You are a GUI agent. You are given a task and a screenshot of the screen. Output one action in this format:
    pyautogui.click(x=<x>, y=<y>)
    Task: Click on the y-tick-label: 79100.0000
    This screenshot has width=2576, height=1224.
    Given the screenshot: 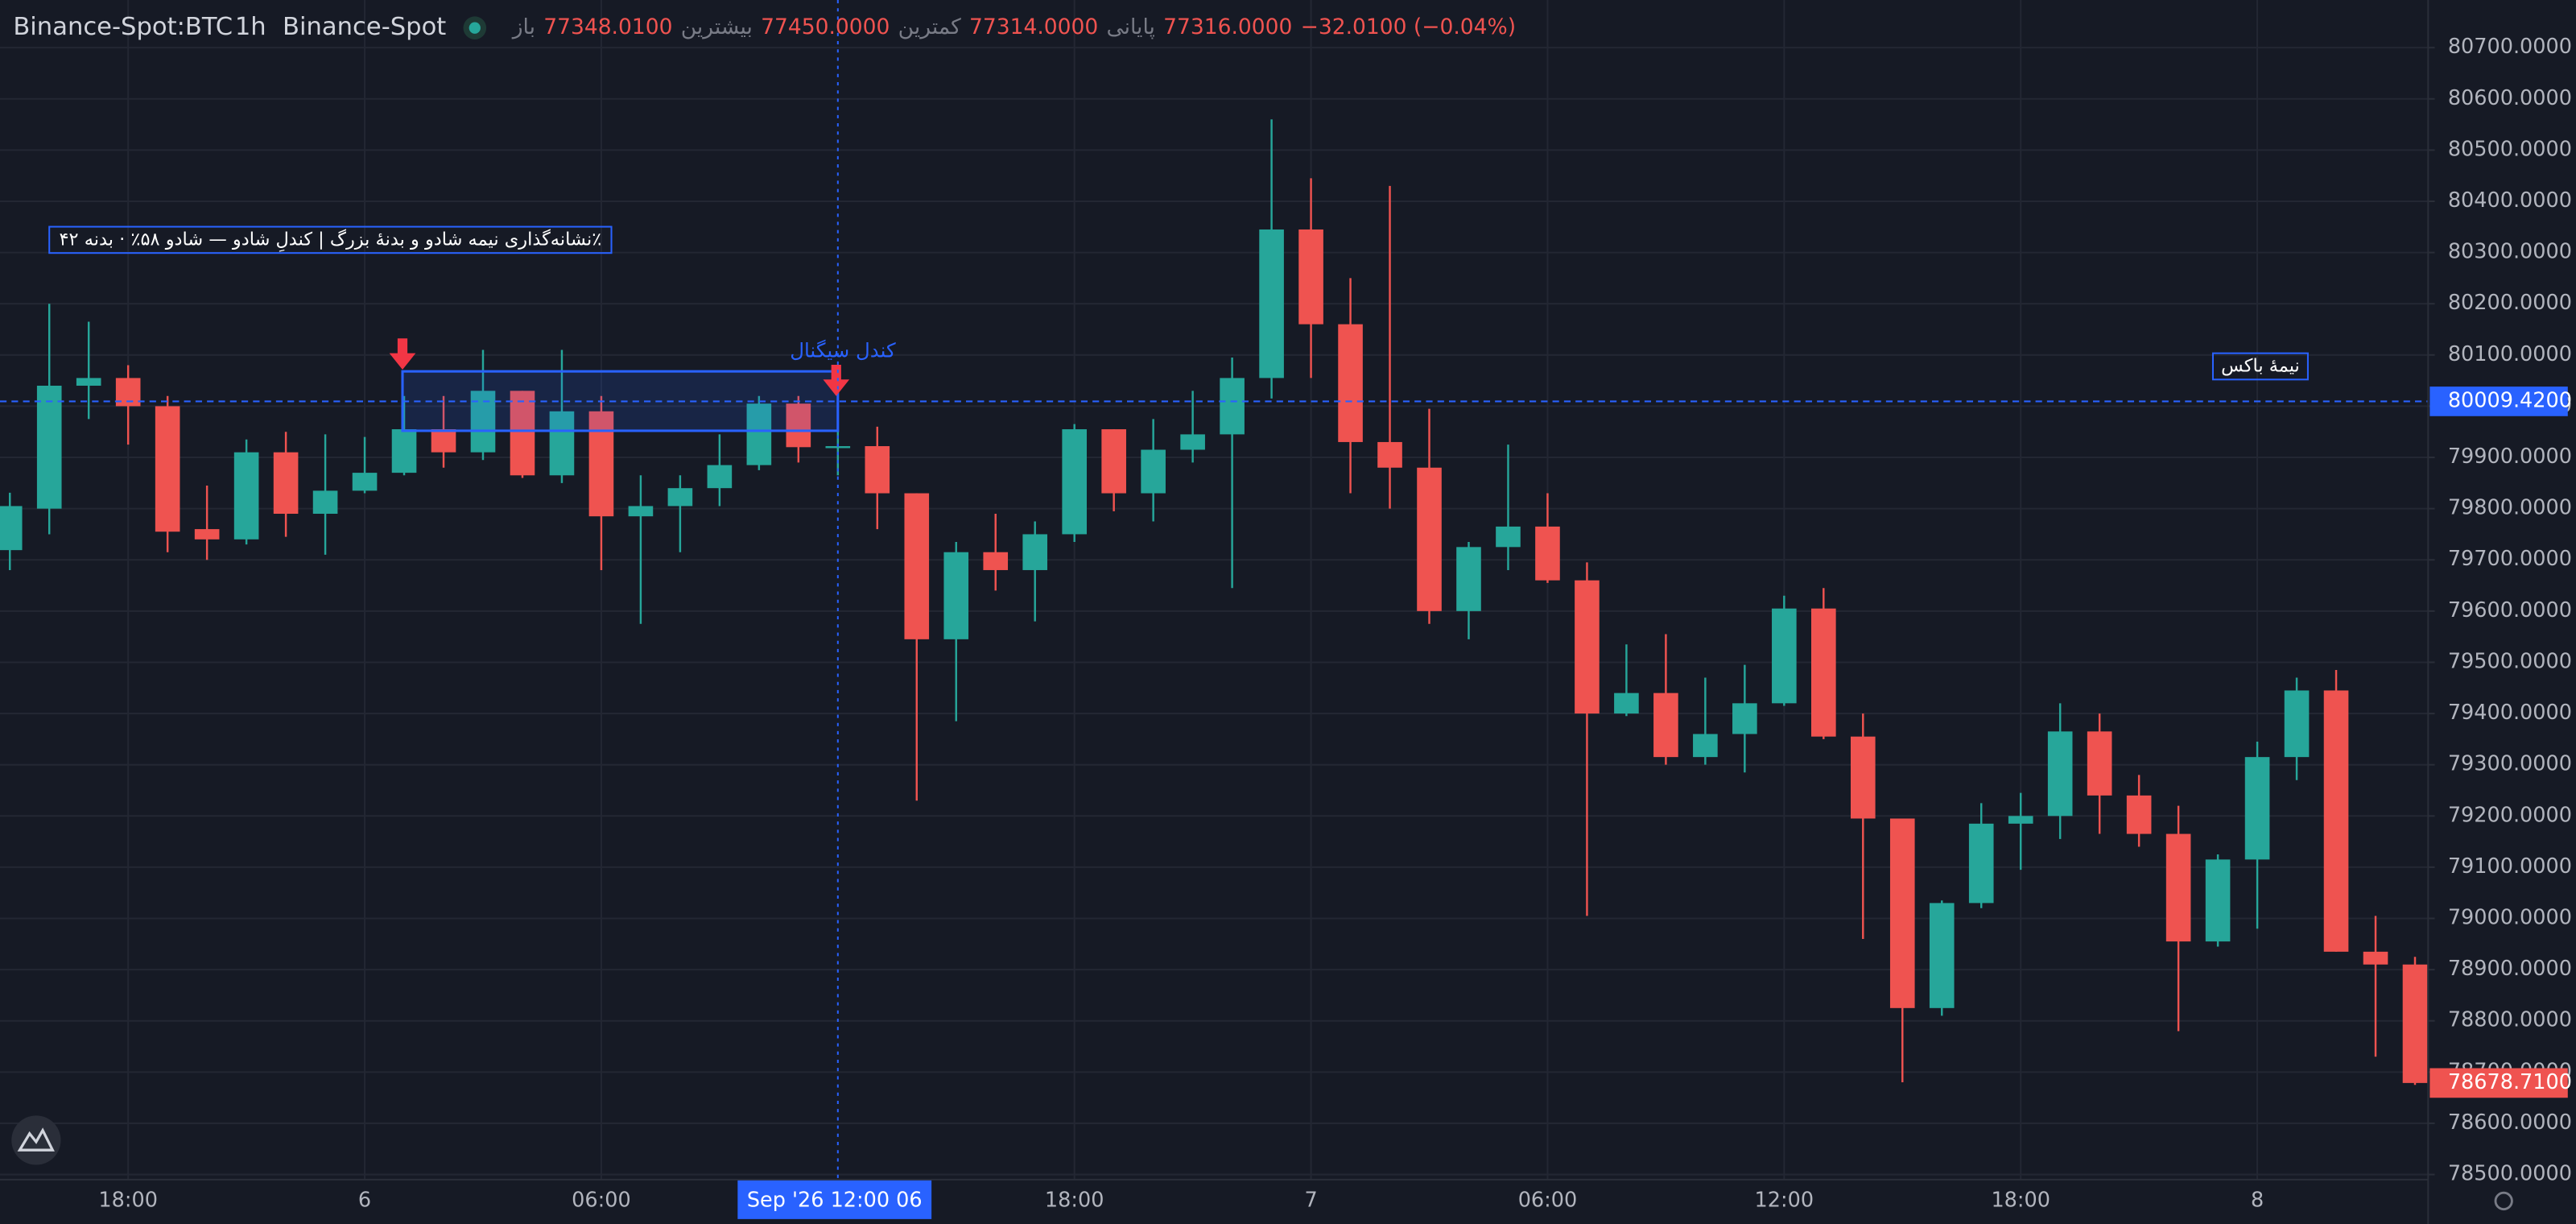 What is the action you would take?
    pyautogui.click(x=2510, y=866)
    